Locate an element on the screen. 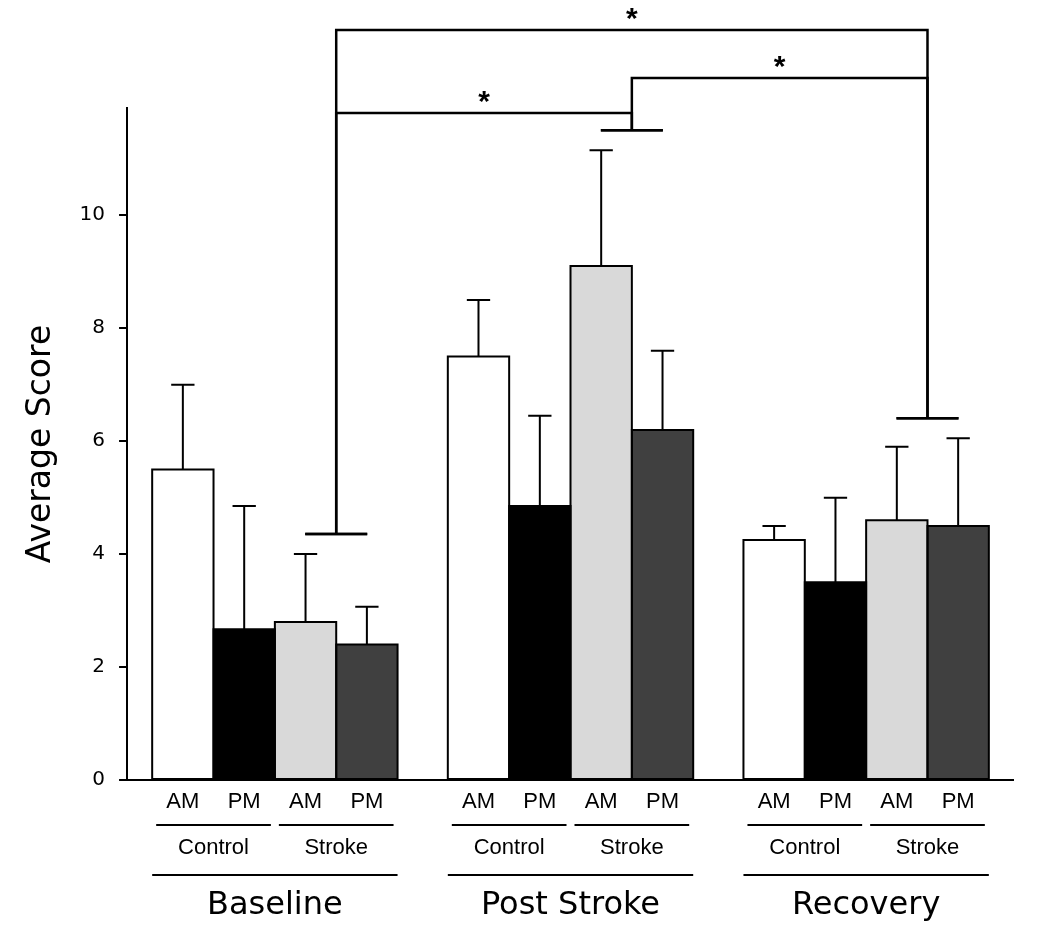  y-tick-label: 4 is located at coordinates (99, 552).